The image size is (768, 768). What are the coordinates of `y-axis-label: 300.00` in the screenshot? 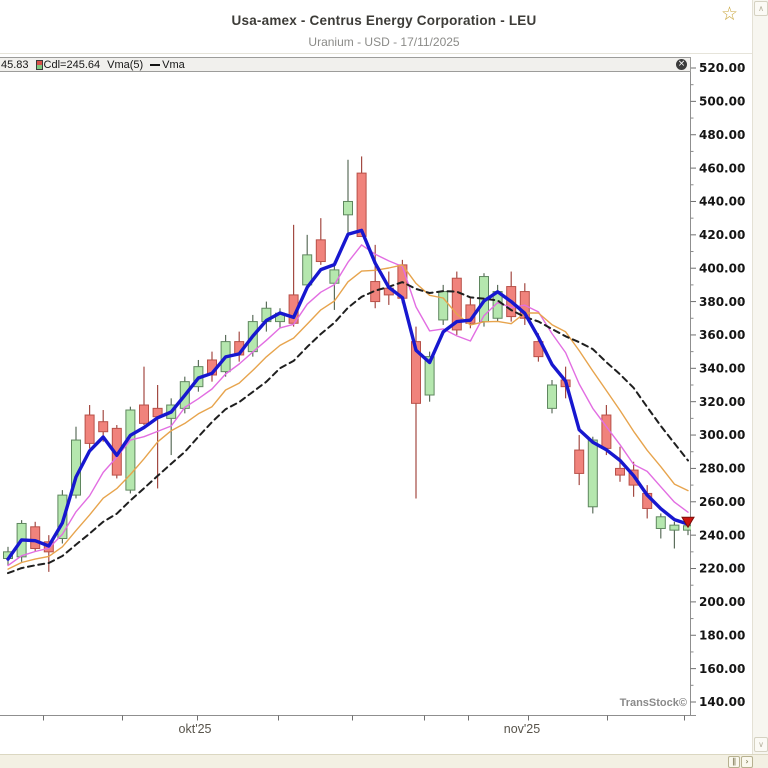 It's located at (722, 435).